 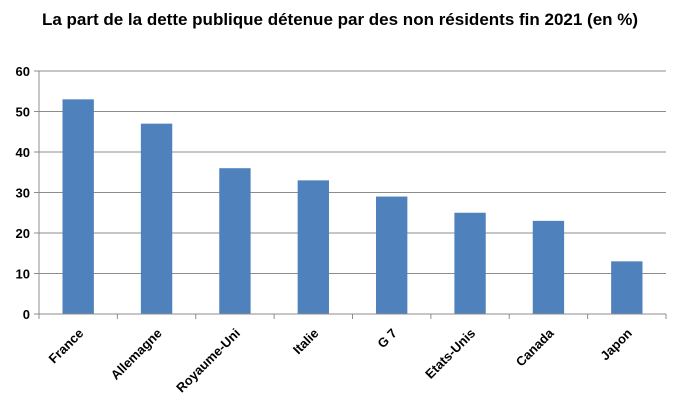 I want to click on x-tick-label: France, so click(x=66, y=346).